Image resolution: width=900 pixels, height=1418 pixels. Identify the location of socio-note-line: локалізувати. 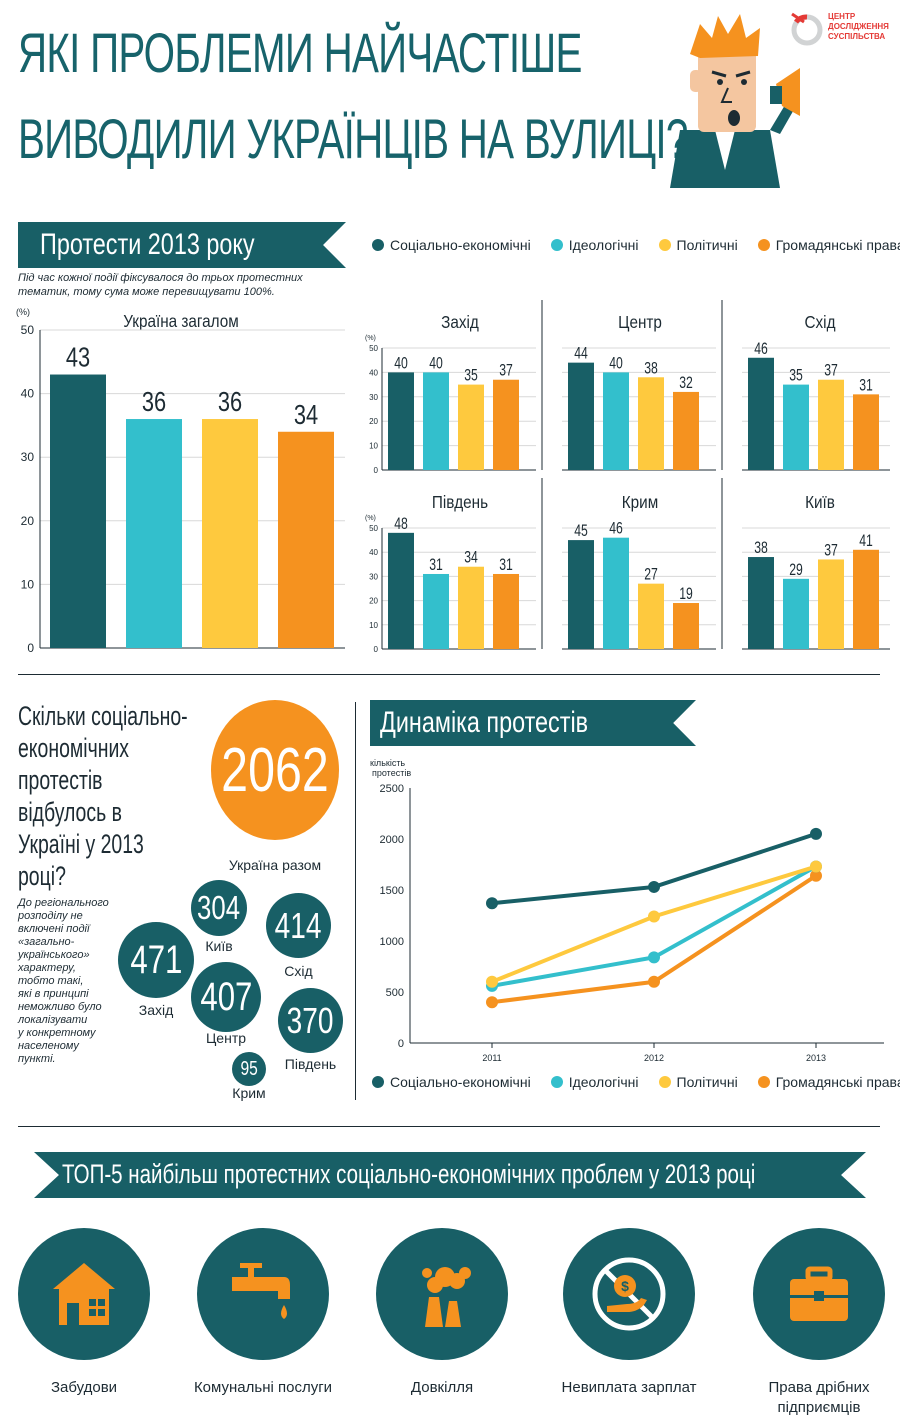
(53, 1020).